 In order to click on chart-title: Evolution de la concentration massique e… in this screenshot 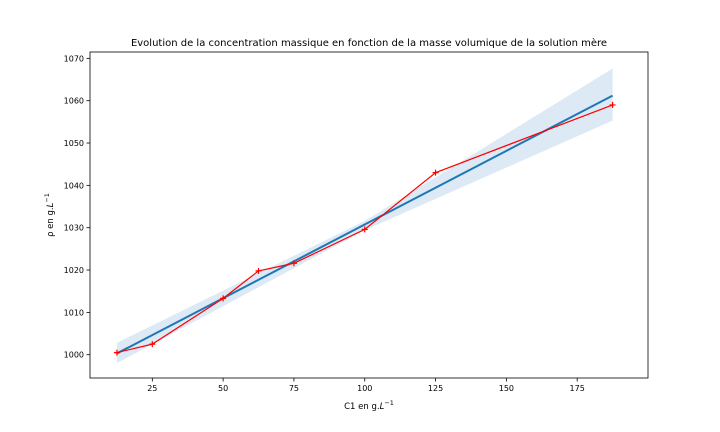, I will do `click(369, 43)`.